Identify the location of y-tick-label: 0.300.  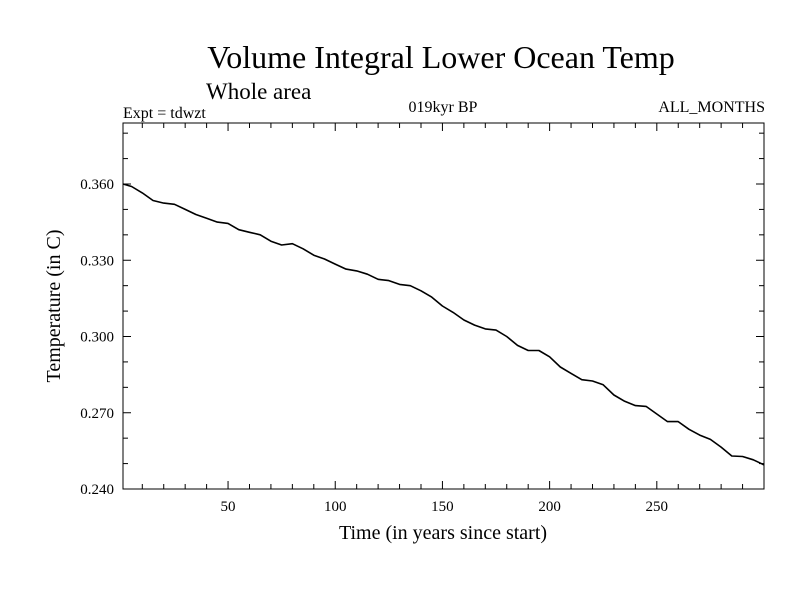
(97, 338).